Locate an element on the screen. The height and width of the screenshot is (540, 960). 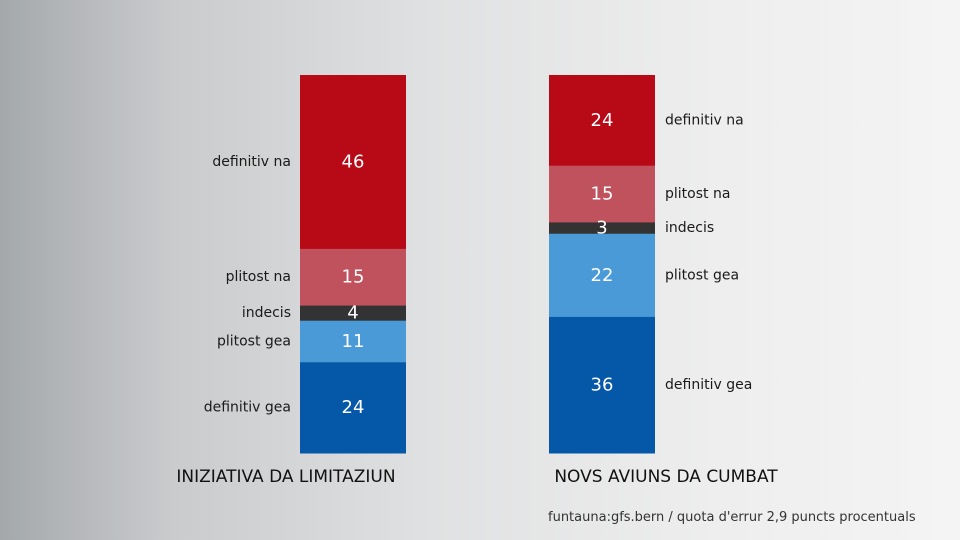
value-label: 36 is located at coordinates (602, 384).